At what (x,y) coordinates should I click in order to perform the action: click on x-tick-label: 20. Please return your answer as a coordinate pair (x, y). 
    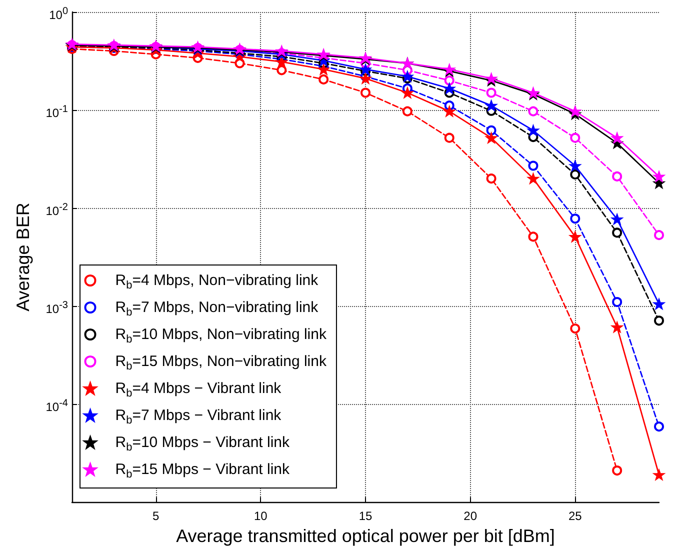
    Looking at the image, I should click on (471, 516).